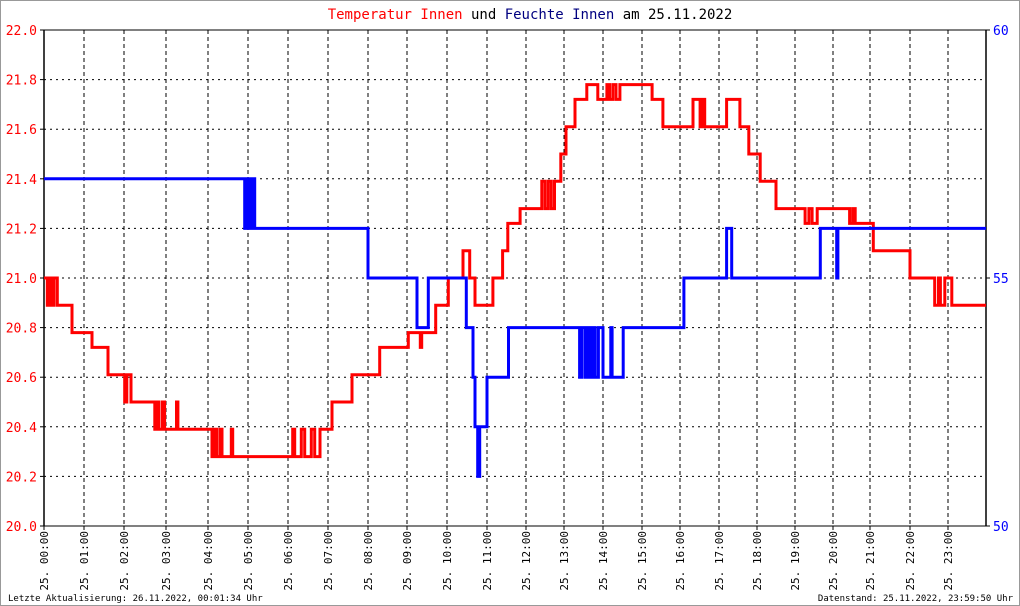  I want to click on y-right-tick-label: 60, so click(1001, 31).